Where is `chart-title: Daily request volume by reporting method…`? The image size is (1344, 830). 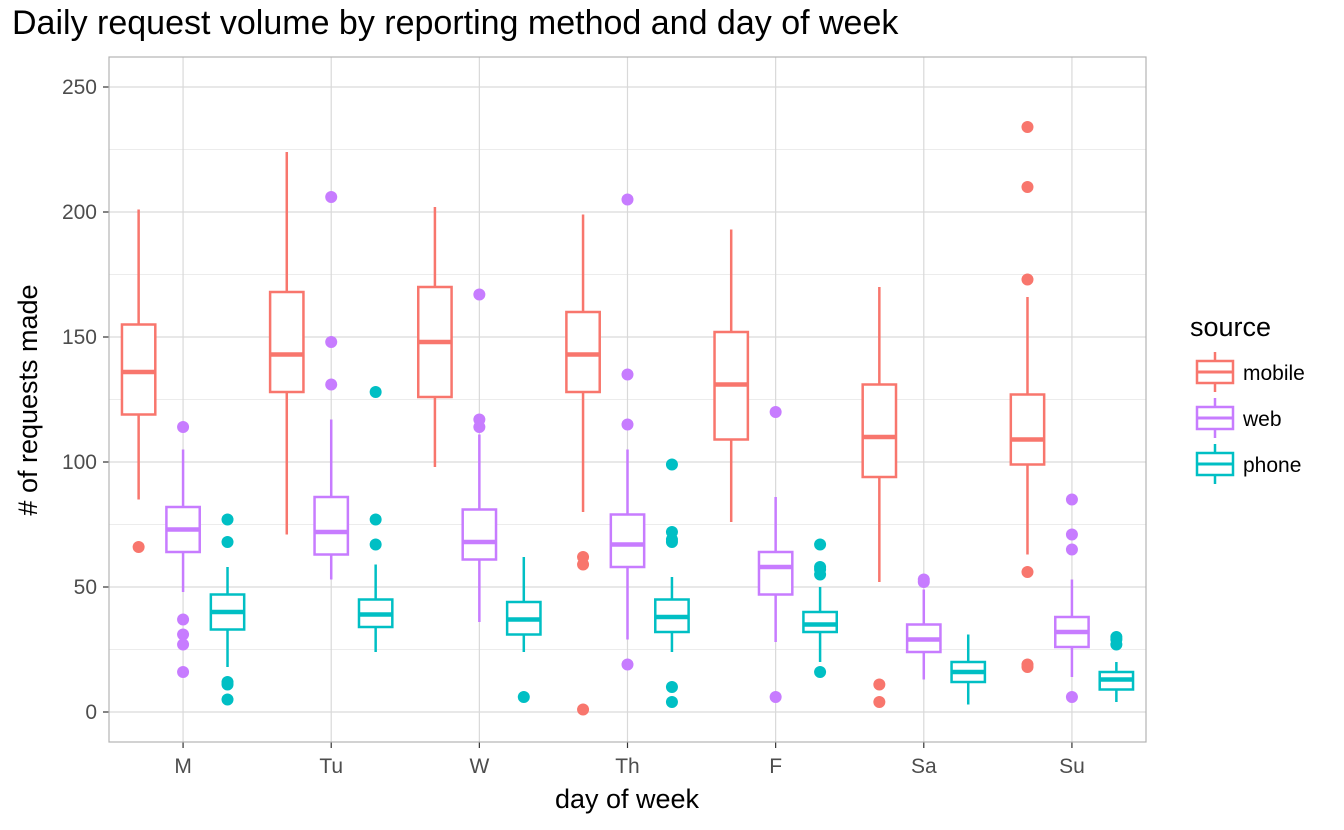 chart-title: Daily request volume by reporting method… is located at coordinates (455, 23).